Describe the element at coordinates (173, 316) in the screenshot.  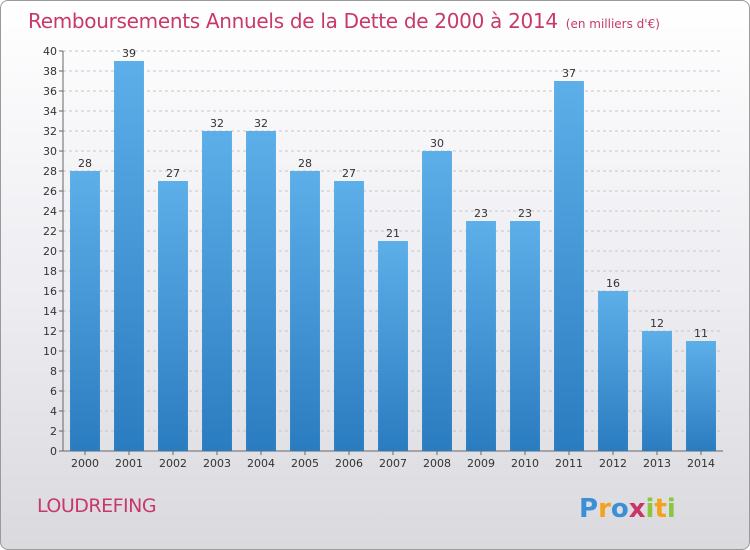
I see `bar-2002` at that location.